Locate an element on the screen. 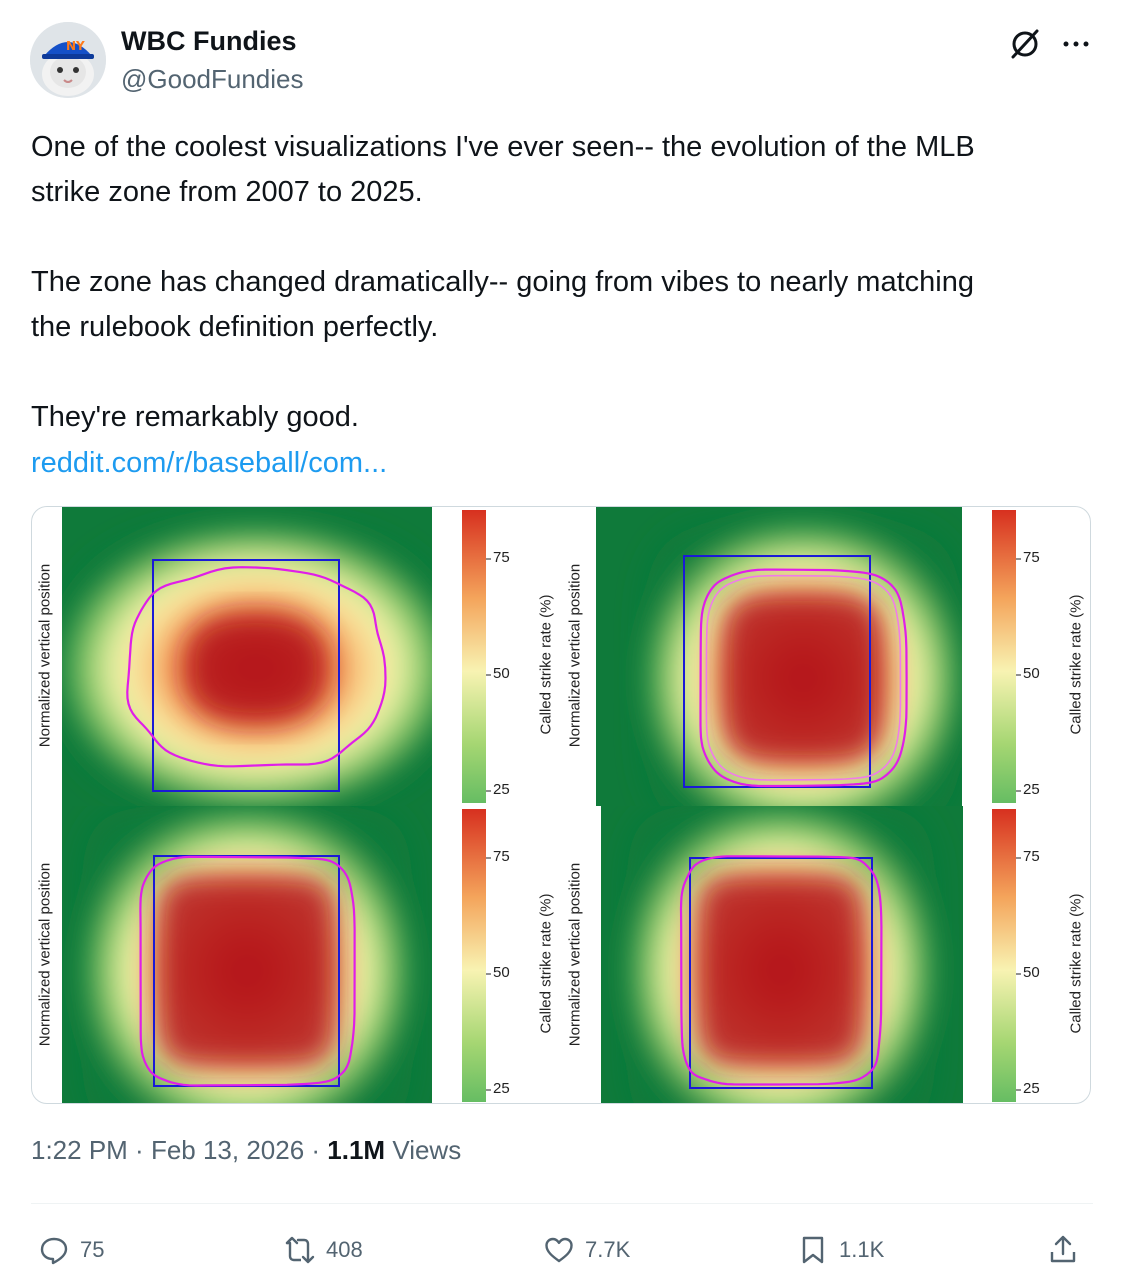  like-button: 7.7K is located at coordinates (586, 1250).